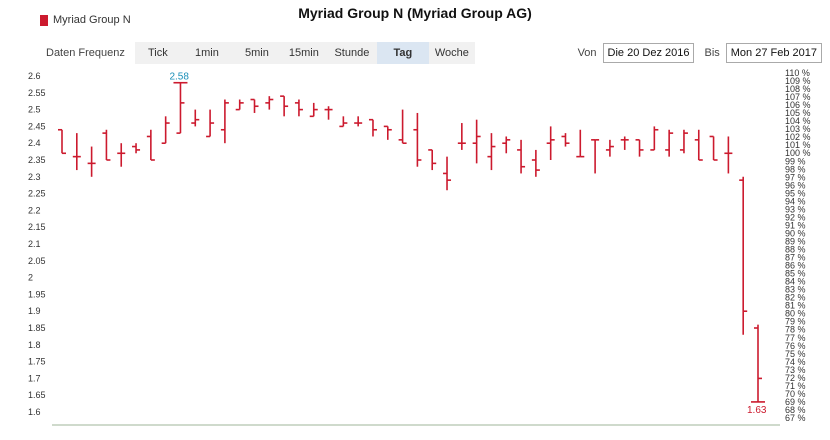 This screenshot has width=830, height=440. What do you see at coordinates (34, 244) in the screenshot?
I see `y-tick-label: 2.1` at bounding box center [34, 244].